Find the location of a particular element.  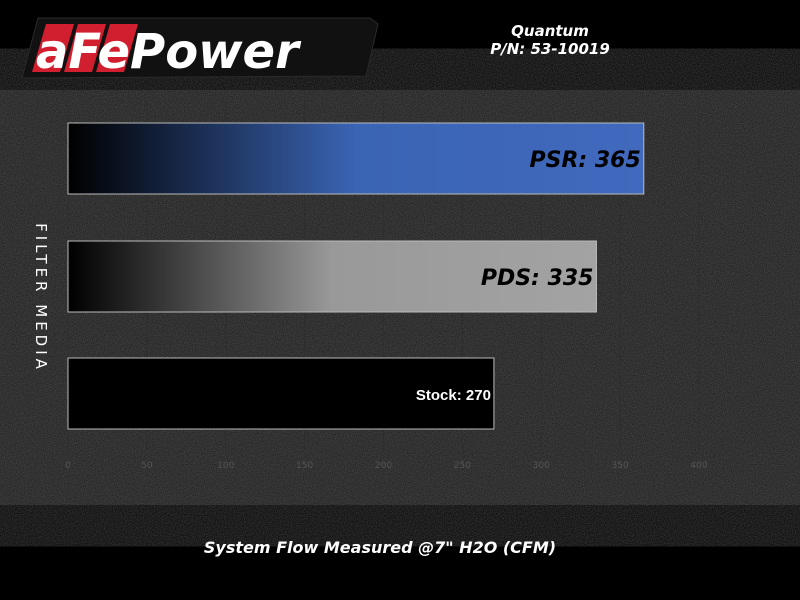

x-tick-label: 350 is located at coordinates (620, 466).